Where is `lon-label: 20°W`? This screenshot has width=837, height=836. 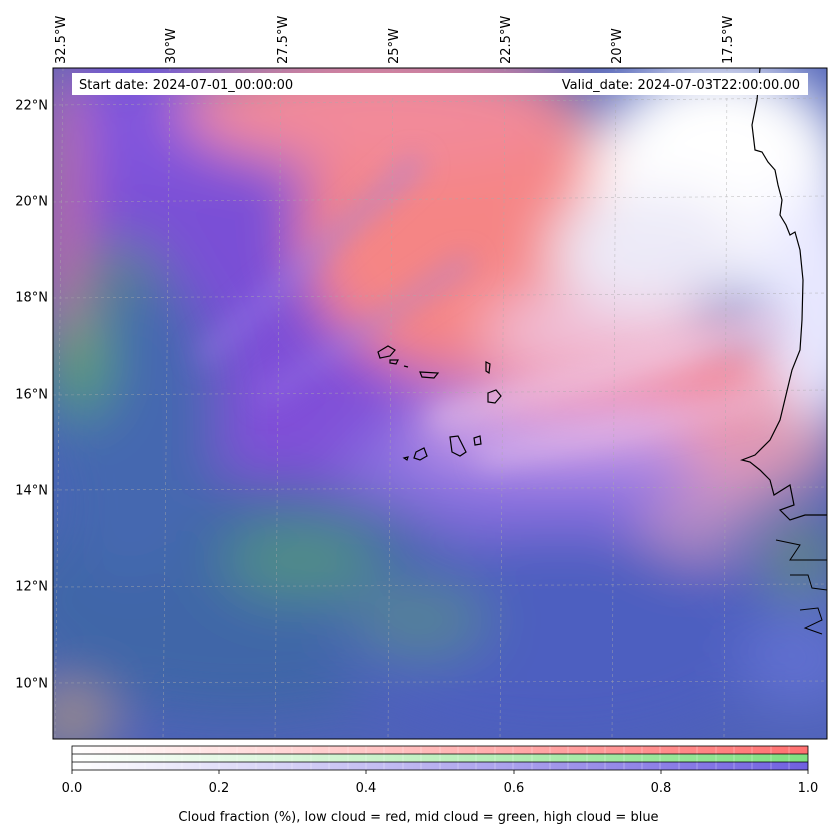
lon-label: 20°W is located at coordinates (617, 46).